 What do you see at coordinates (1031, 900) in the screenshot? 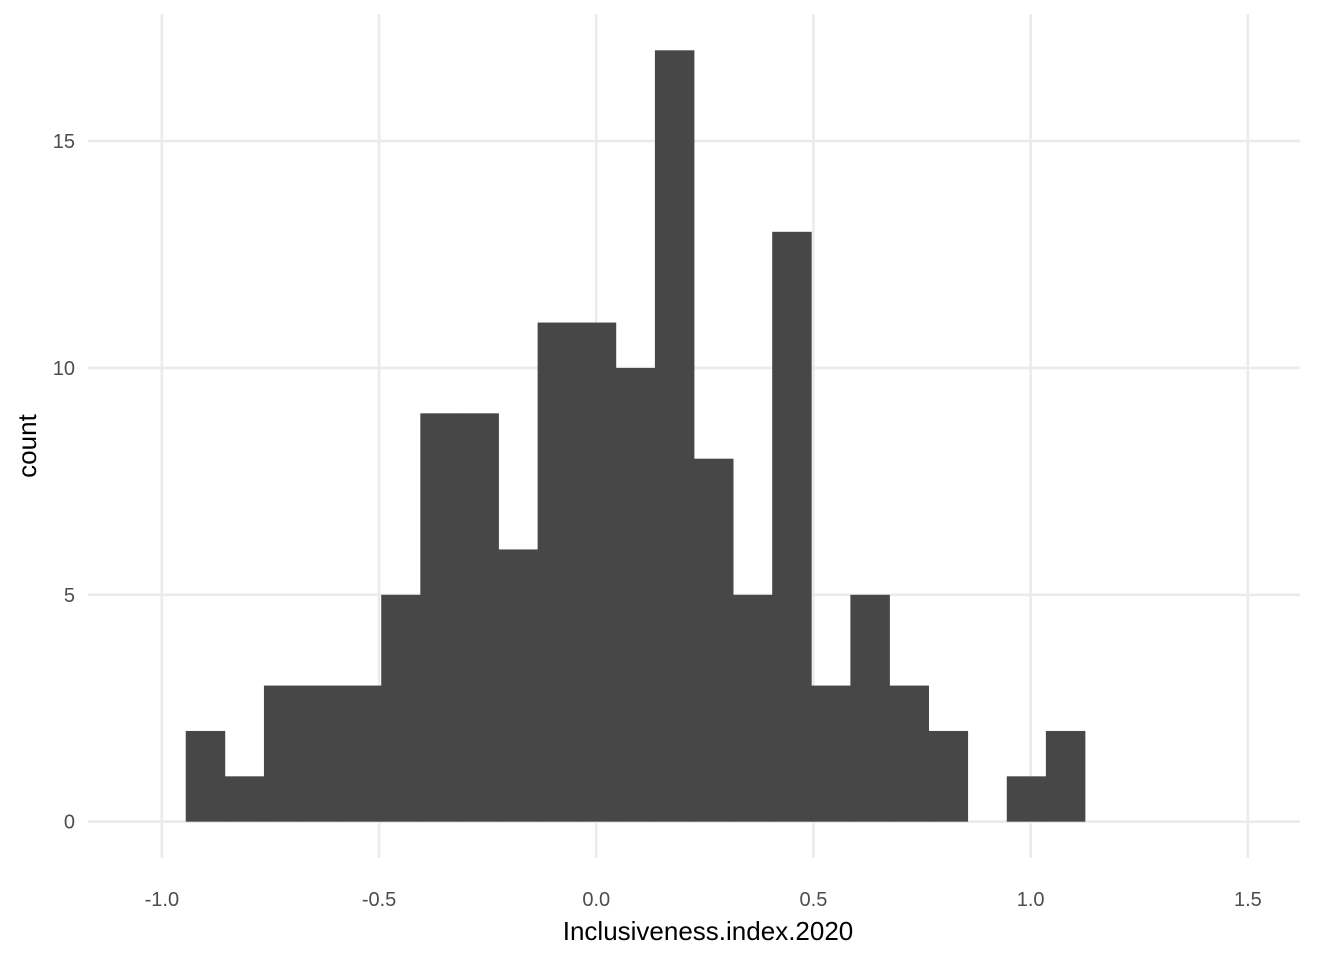
I see `x-tick-label: 1.0` at bounding box center [1031, 900].